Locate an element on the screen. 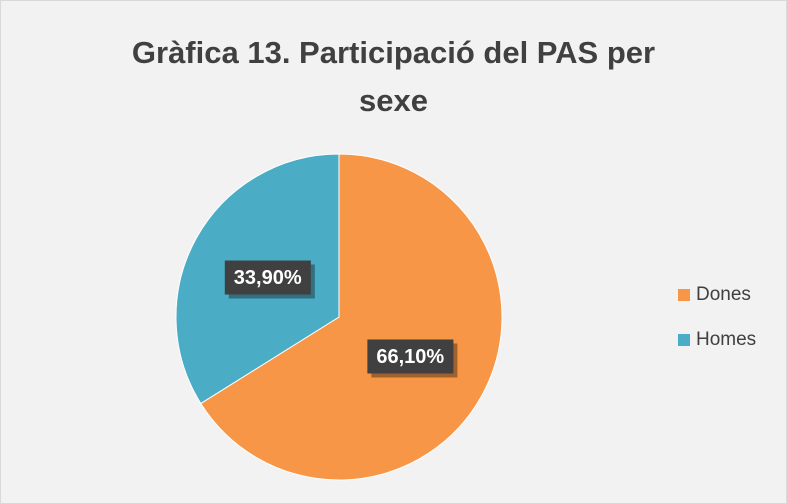  data-label: 66,10% is located at coordinates (412, 358).